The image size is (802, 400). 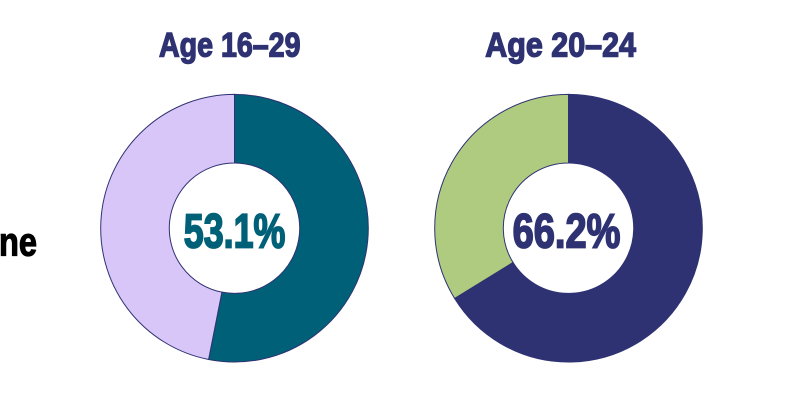 What do you see at coordinates (230, 46) in the screenshot?
I see `svg-text: Age 16–29` at bounding box center [230, 46].